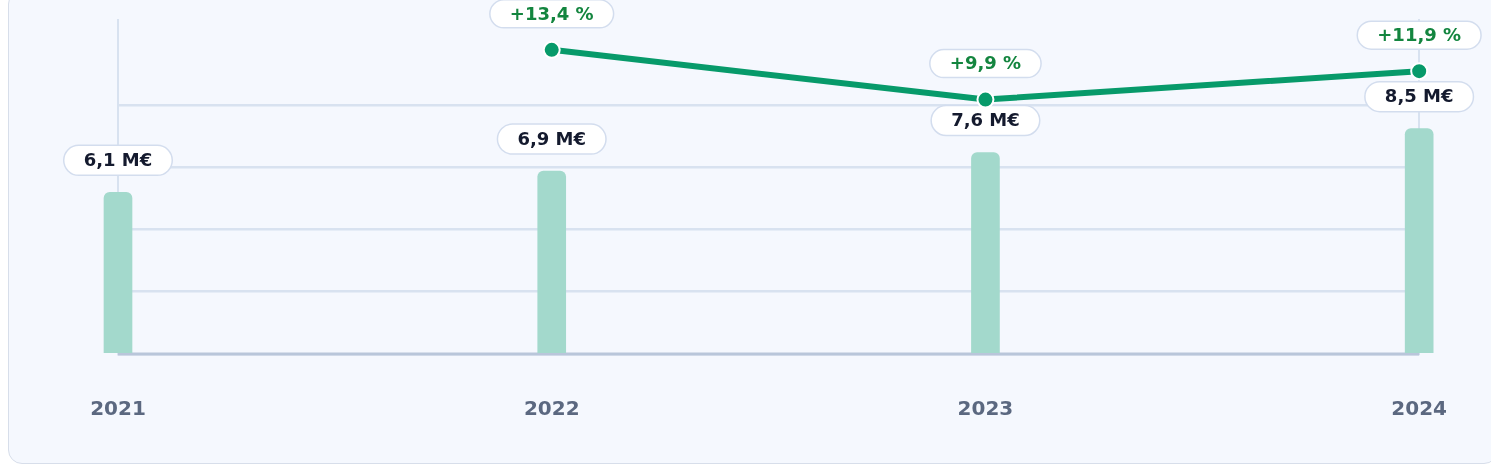 The image size is (1491, 466). Describe the element at coordinates (1419, 96) in the screenshot. I see `data-label: 8,5 M€` at that location.